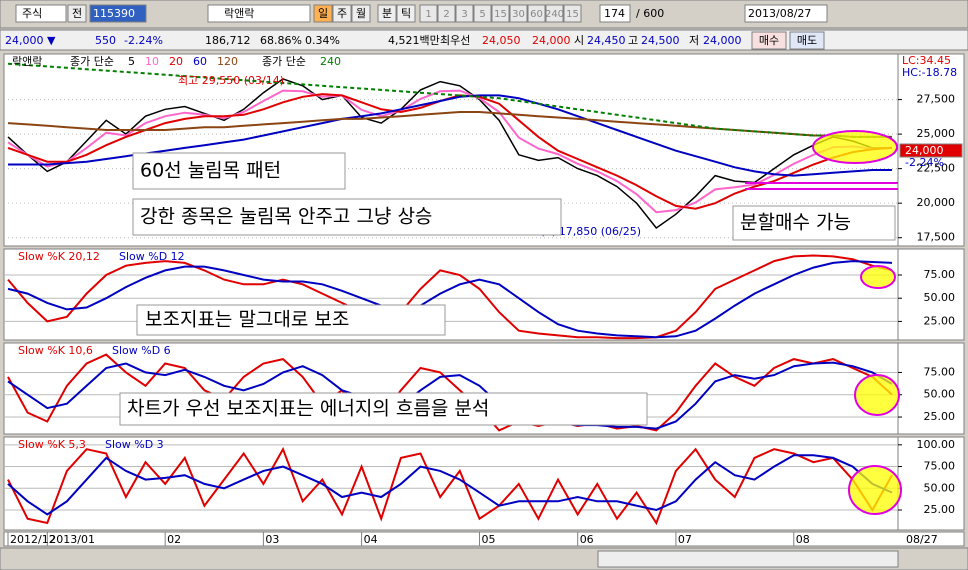 This screenshot has width=968, height=570. I want to click on annotation: 60선 눌림목 패턴, so click(210, 171).